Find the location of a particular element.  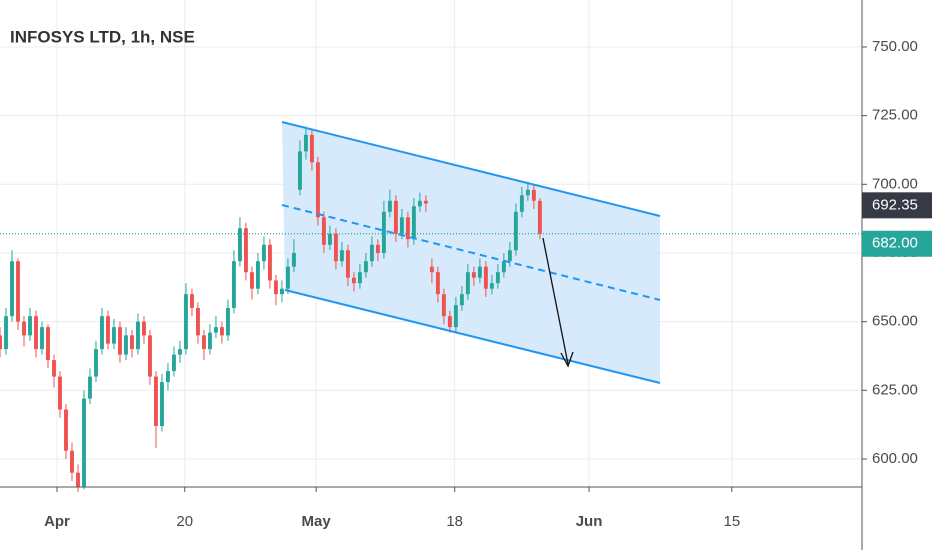

price-label-box is located at coordinates (897, 243).